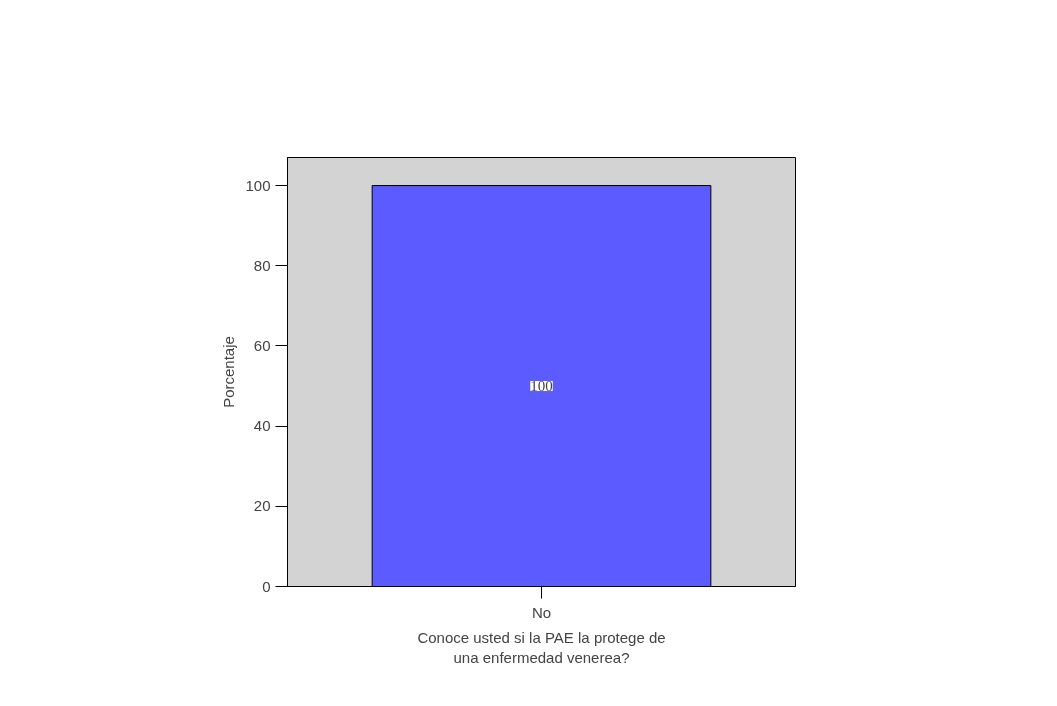 Image resolution: width=1057 pixels, height=706 pixels. What do you see at coordinates (541, 612) in the screenshot?
I see `x-tick-label: No` at bounding box center [541, 612].